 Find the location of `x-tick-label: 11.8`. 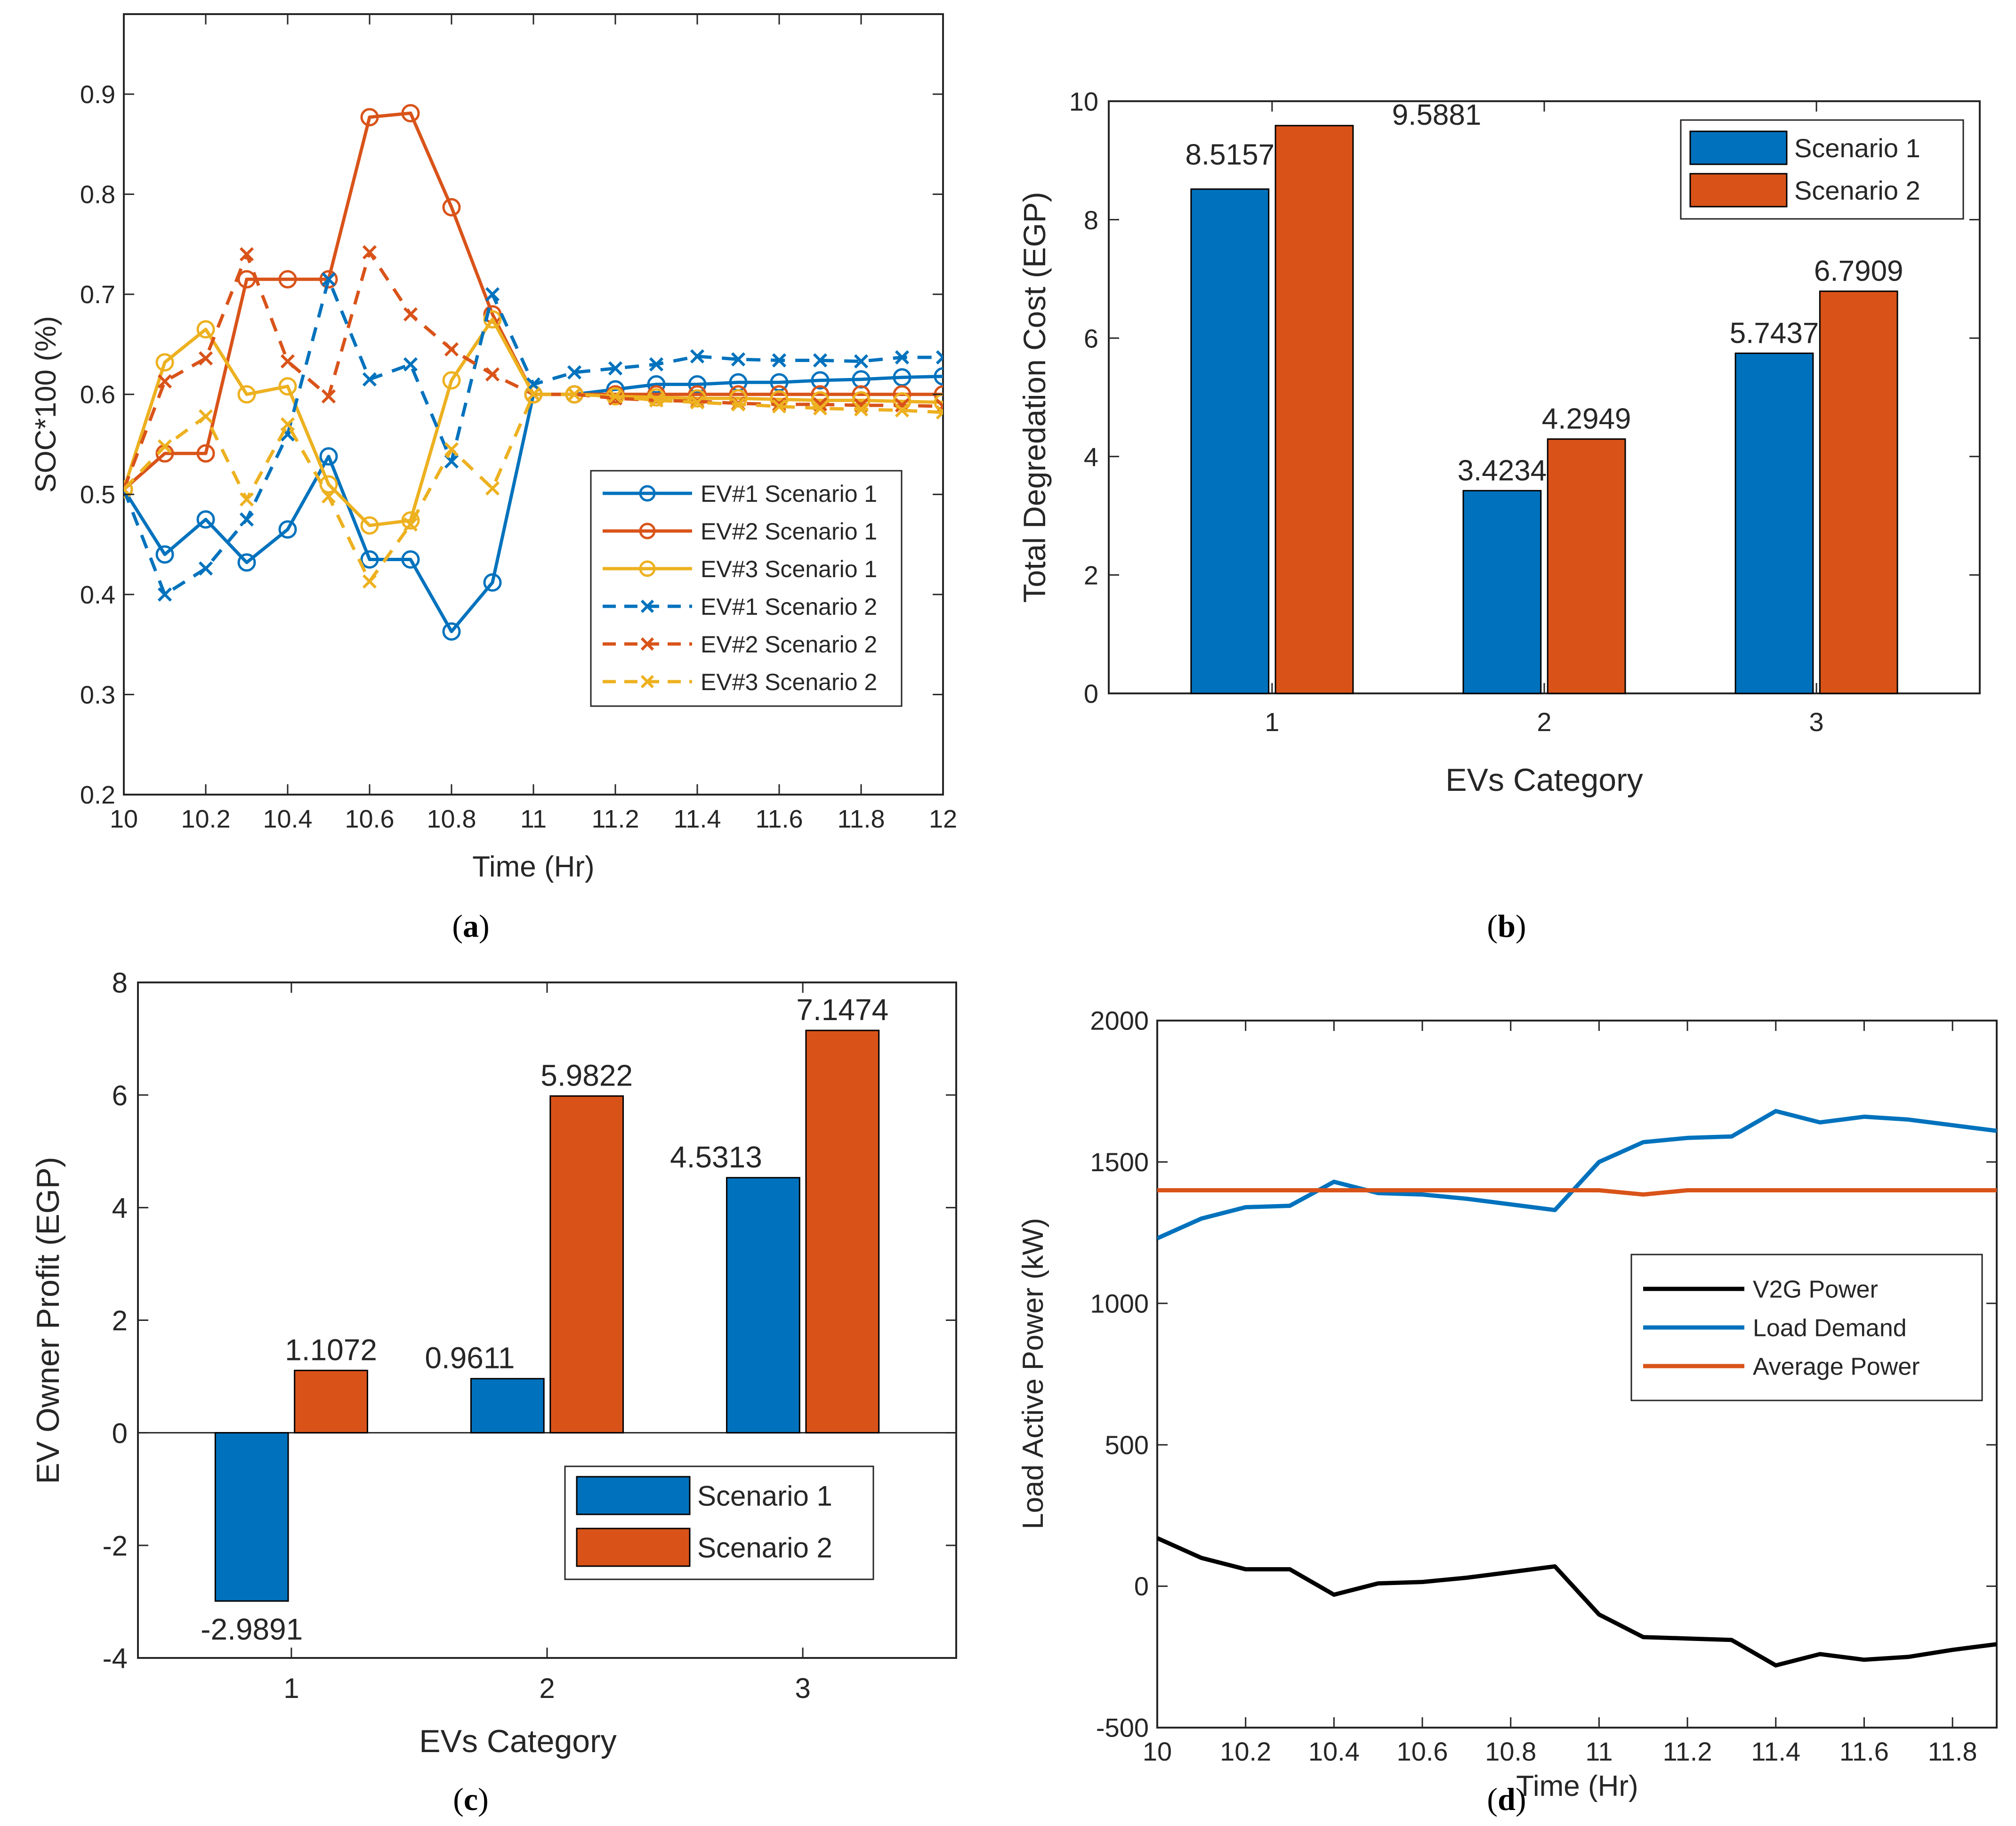

x-tick-label: 11.8 is located at coordinates (1952, 1752).